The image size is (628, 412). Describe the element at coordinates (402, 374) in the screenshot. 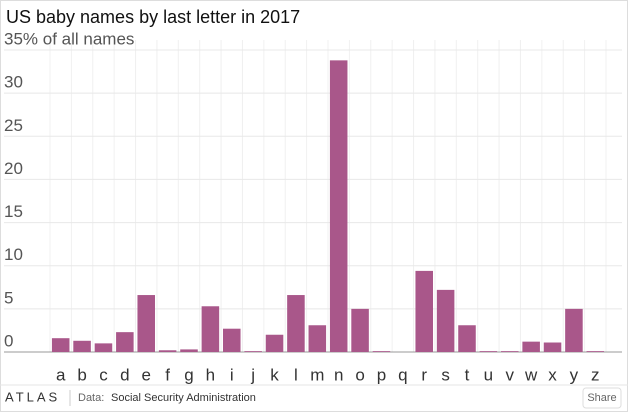

I see `x-tick-label: q` at that location.